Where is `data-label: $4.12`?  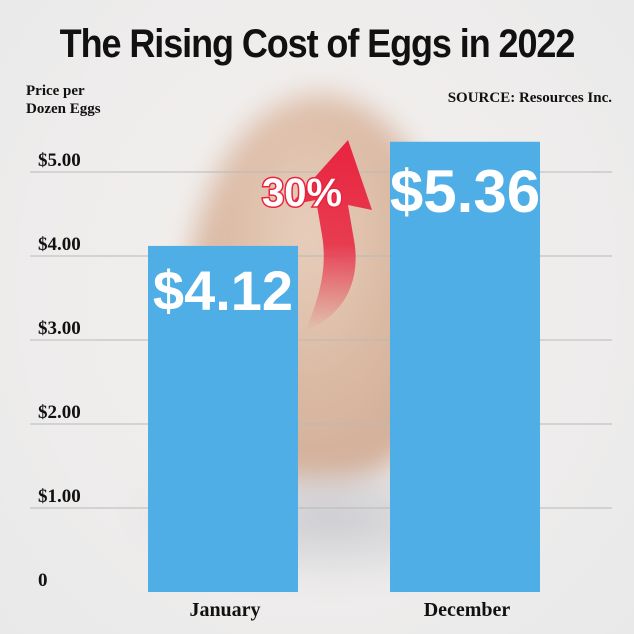
data-label: $4.12 is located at coordinates (223, 290).